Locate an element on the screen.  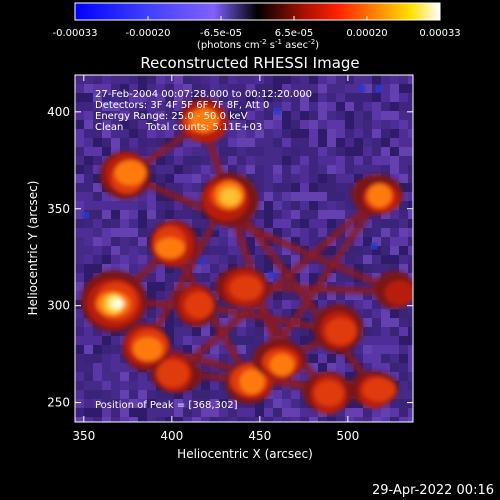
texture-blue-spot is located at coordinates (85, 215).